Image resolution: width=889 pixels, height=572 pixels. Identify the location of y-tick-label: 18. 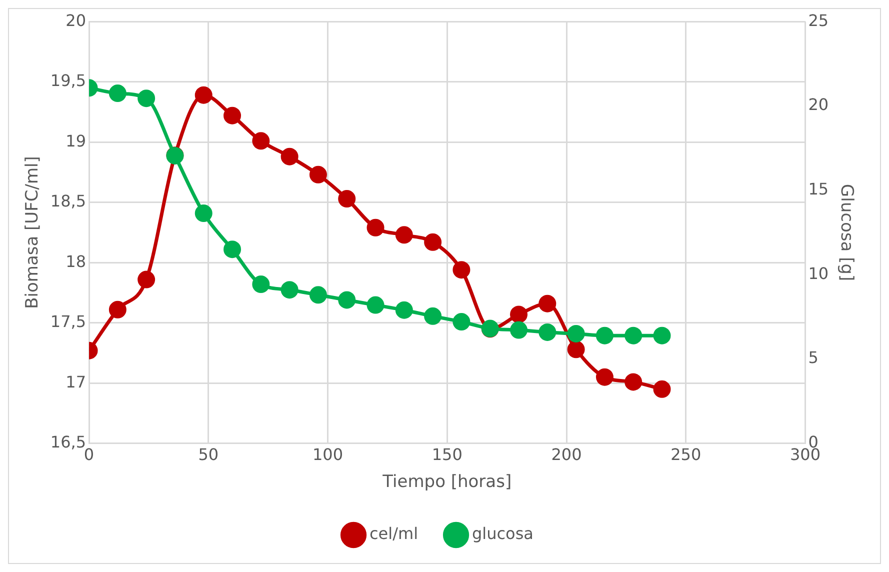
(76, 261).